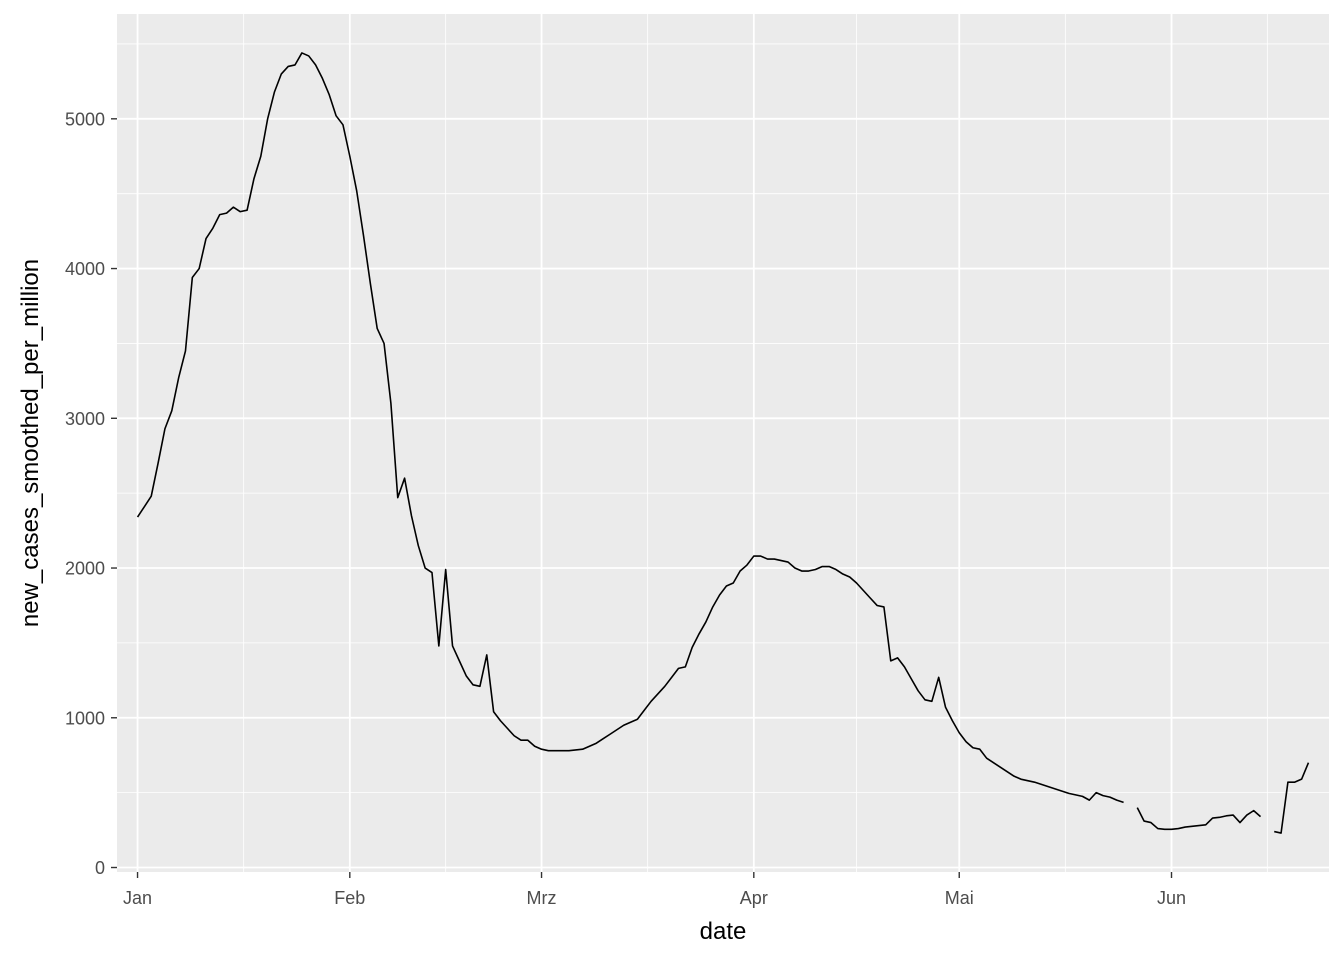  What do you see at coordinates (85, 119) in the screenshot?
I see `y-tick-label: 5000` at bounding box center [85, 119].